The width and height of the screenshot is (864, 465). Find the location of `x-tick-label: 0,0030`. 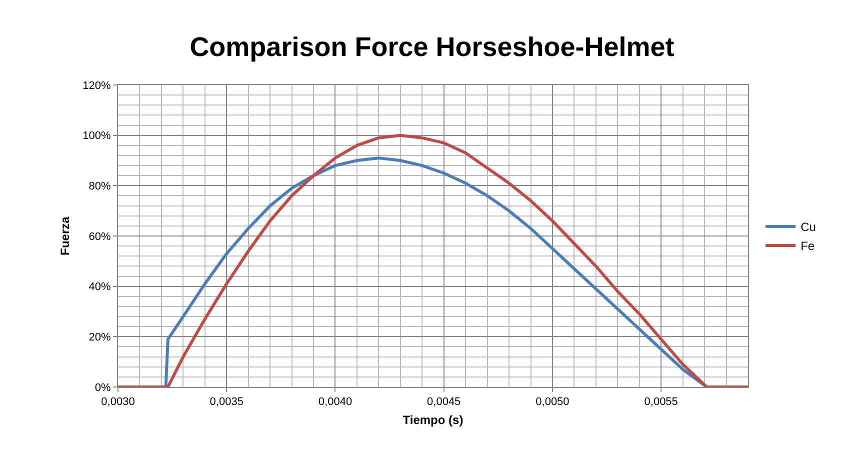

x-tick-label: 0,0030 is located at coordinates (118, 402).